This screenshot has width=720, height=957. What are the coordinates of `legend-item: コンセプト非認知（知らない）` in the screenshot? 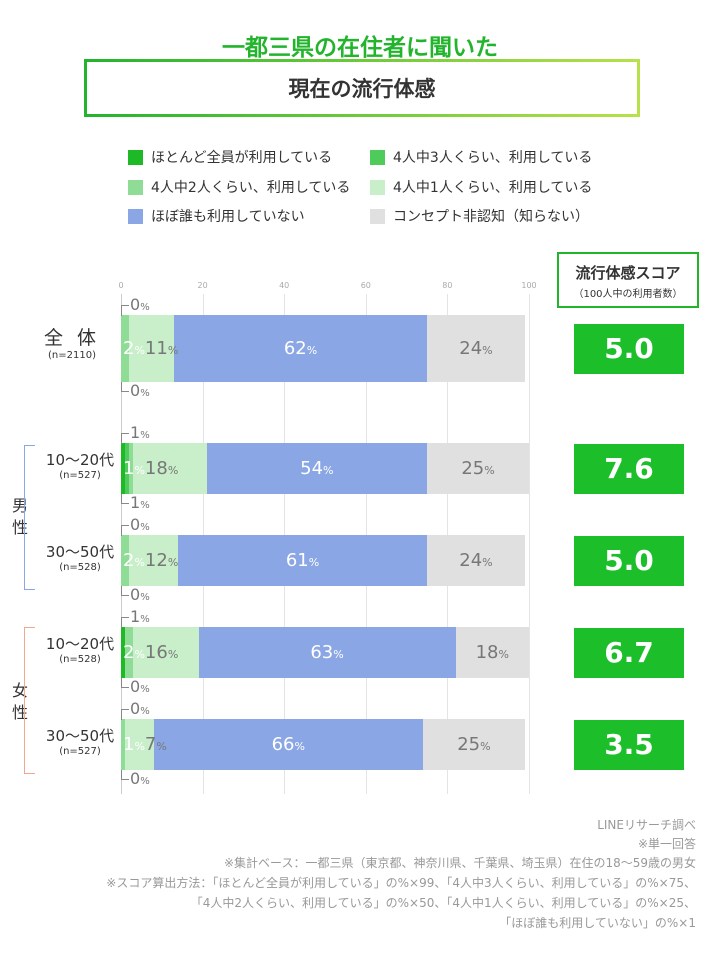 It's located at (479, 216).